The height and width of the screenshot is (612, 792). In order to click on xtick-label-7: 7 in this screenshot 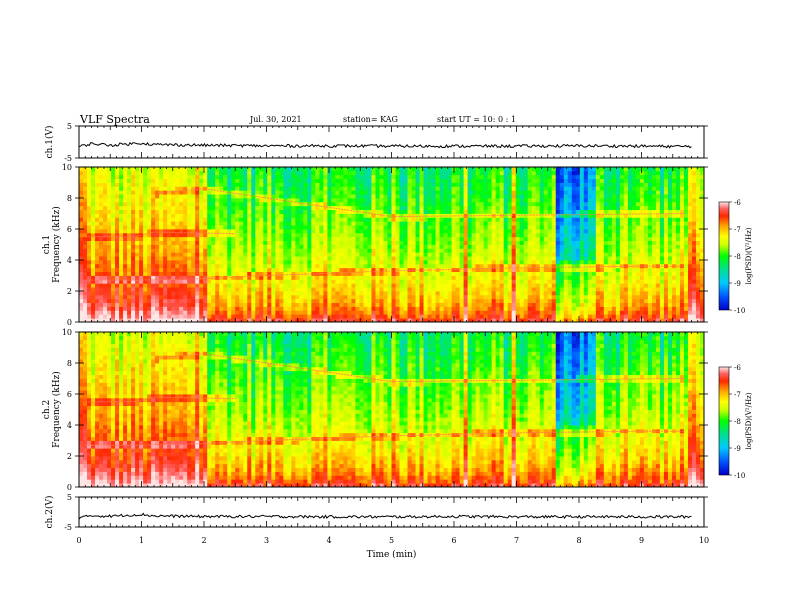, I will do `click(516, 540)`.